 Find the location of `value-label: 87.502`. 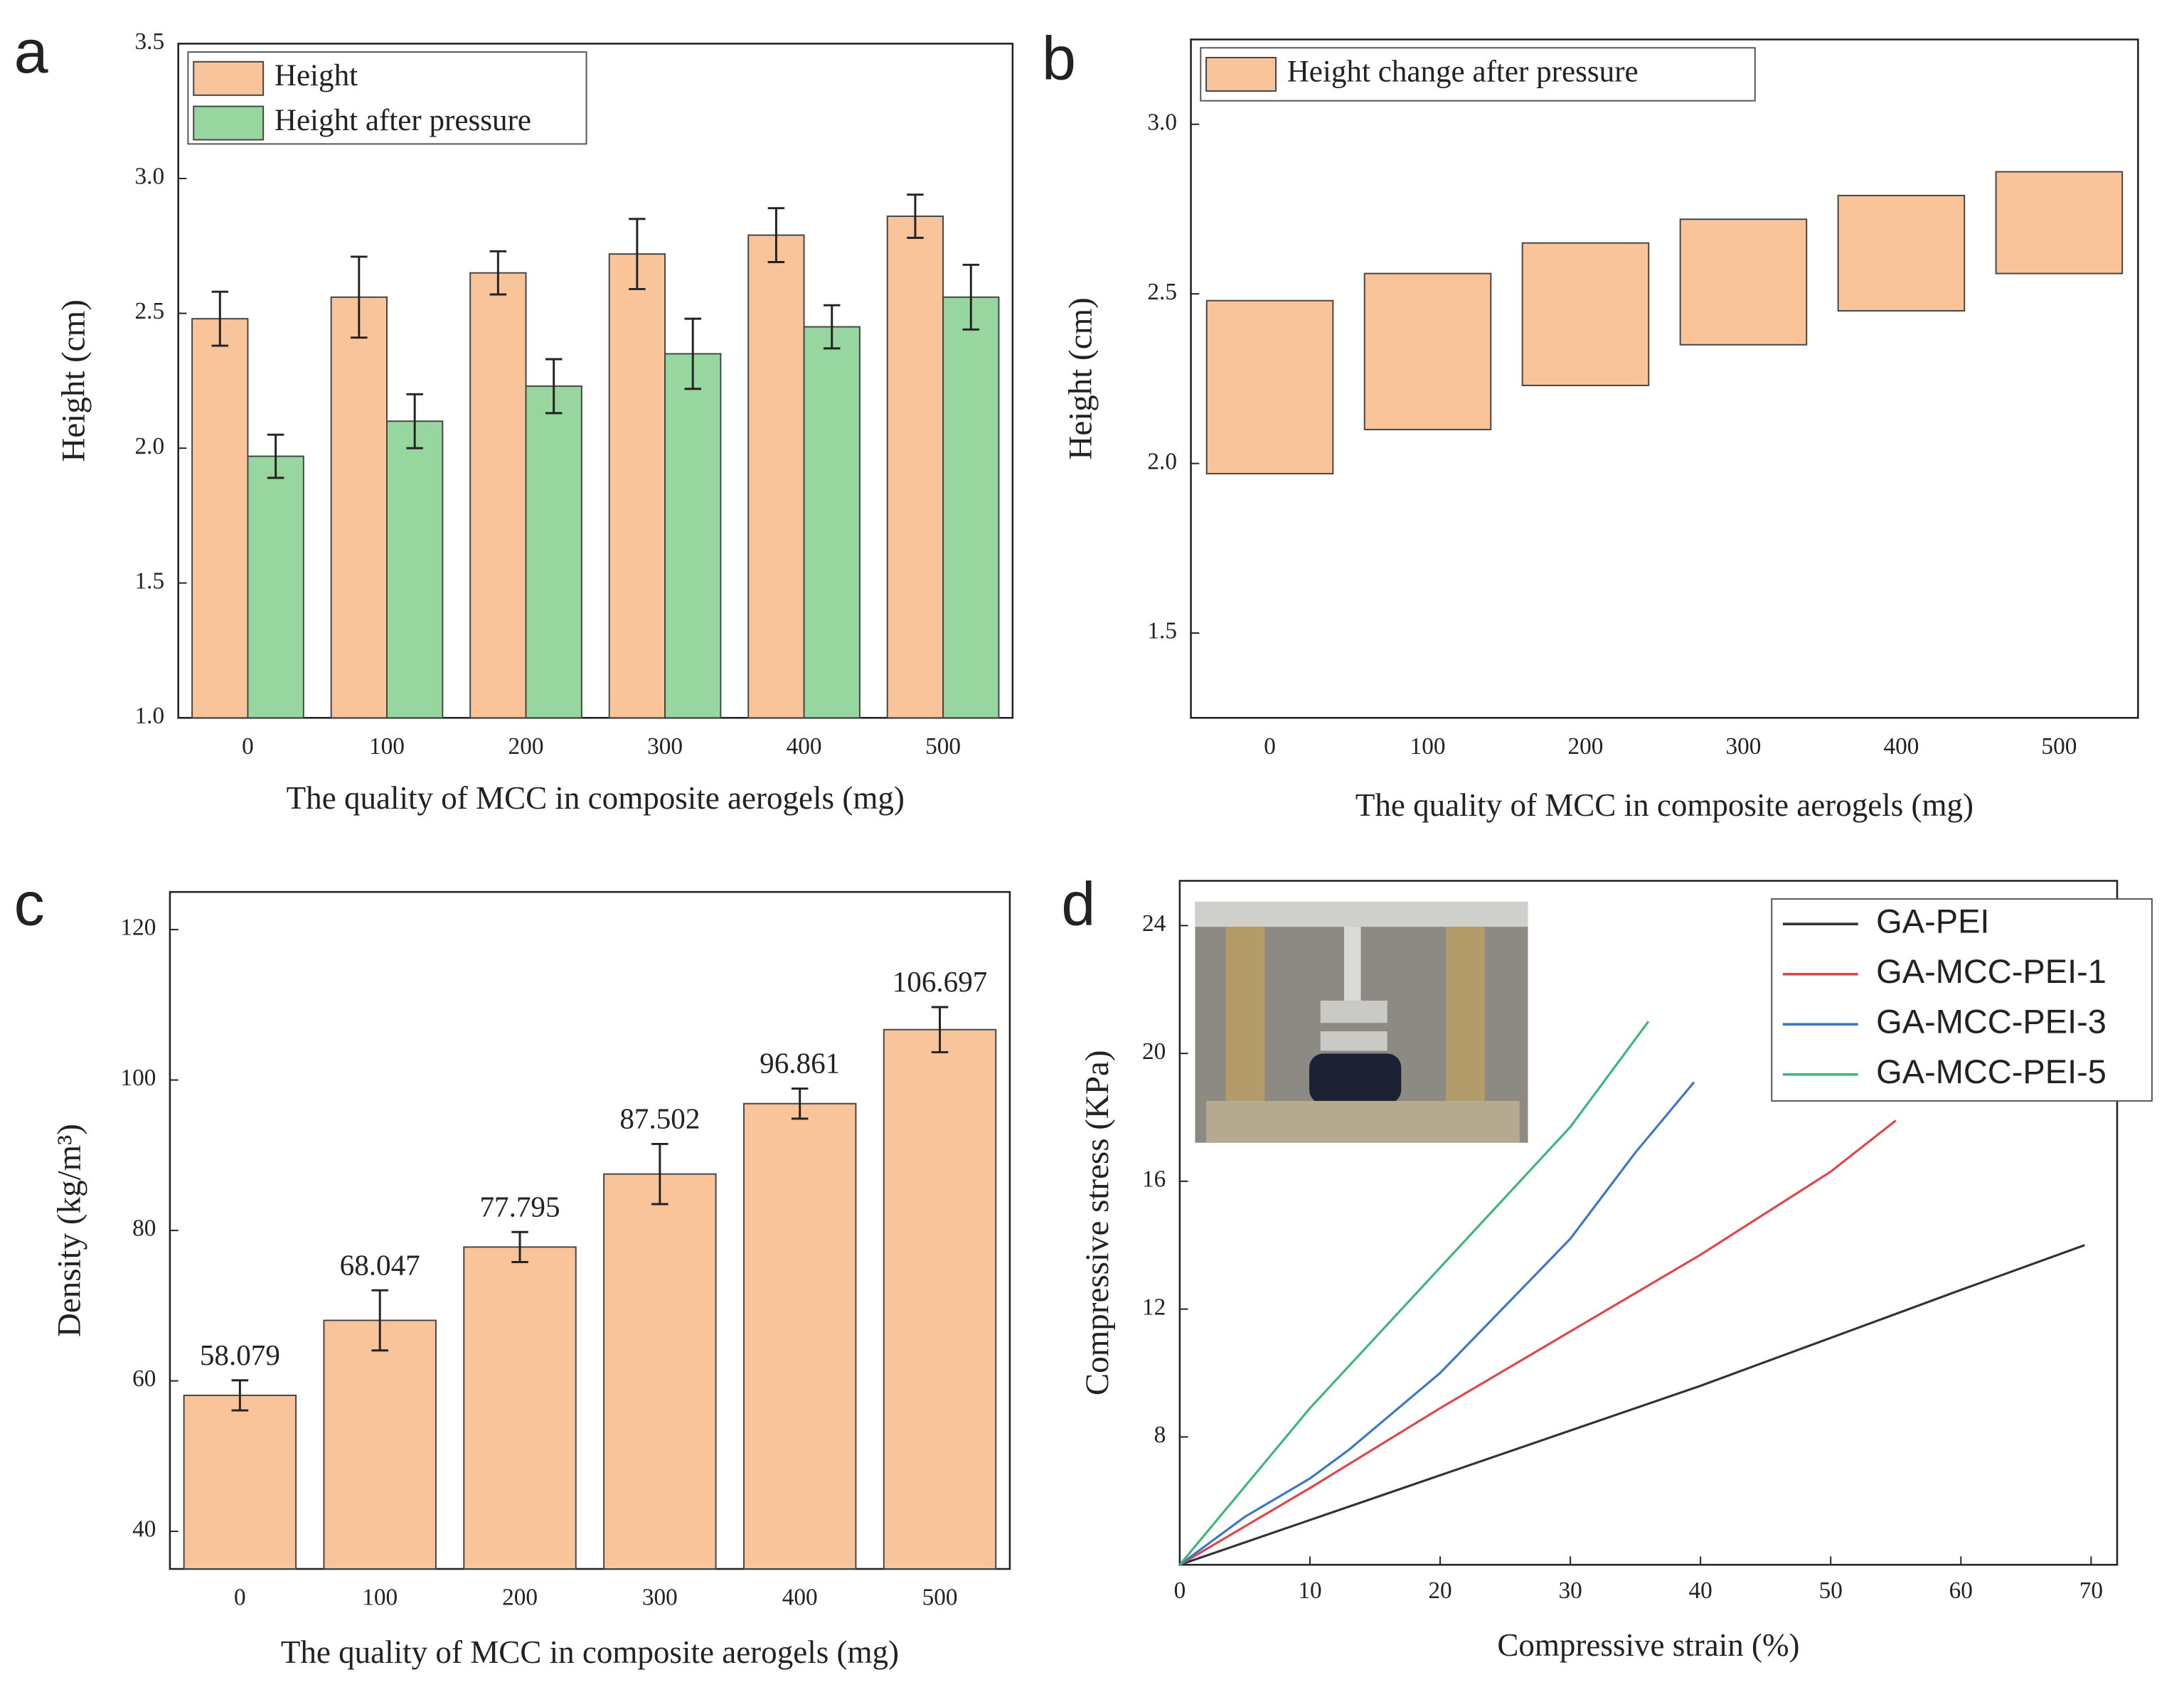

value-label: 87.502 is located at coordinates (659, 1118).